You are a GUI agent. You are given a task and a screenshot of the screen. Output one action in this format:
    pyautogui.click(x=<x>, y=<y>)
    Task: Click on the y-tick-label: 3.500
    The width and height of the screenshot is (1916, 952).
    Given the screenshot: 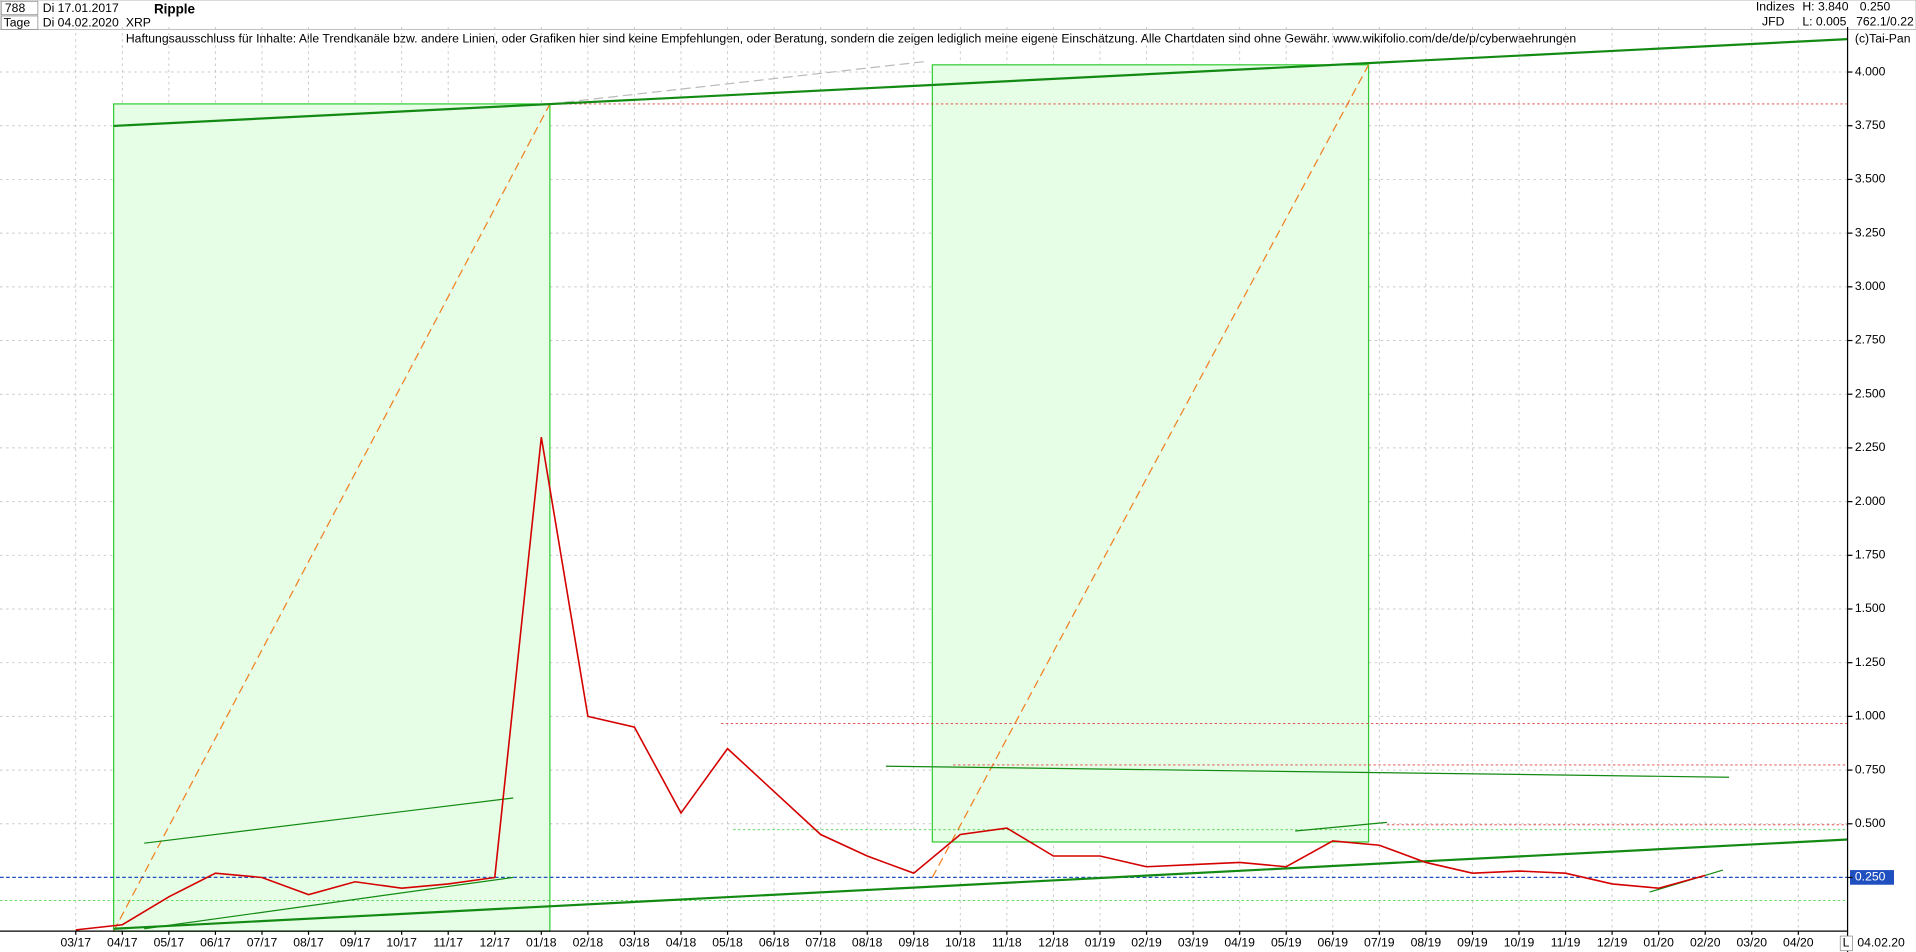 What is the action you would take?
    pyautogui.click(x=1870, y=179)
    